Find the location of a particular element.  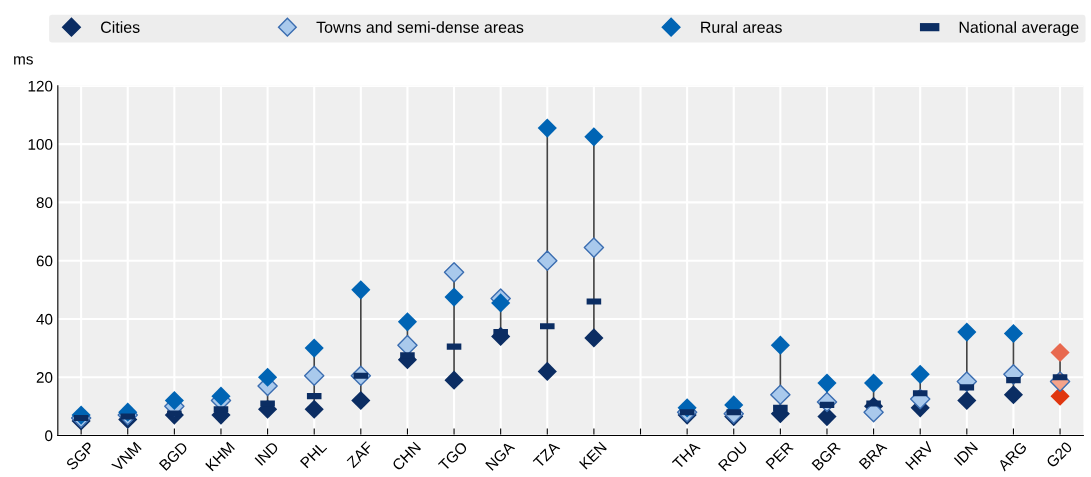

y-tick-label: 0 is located at coordinates (49, 436).